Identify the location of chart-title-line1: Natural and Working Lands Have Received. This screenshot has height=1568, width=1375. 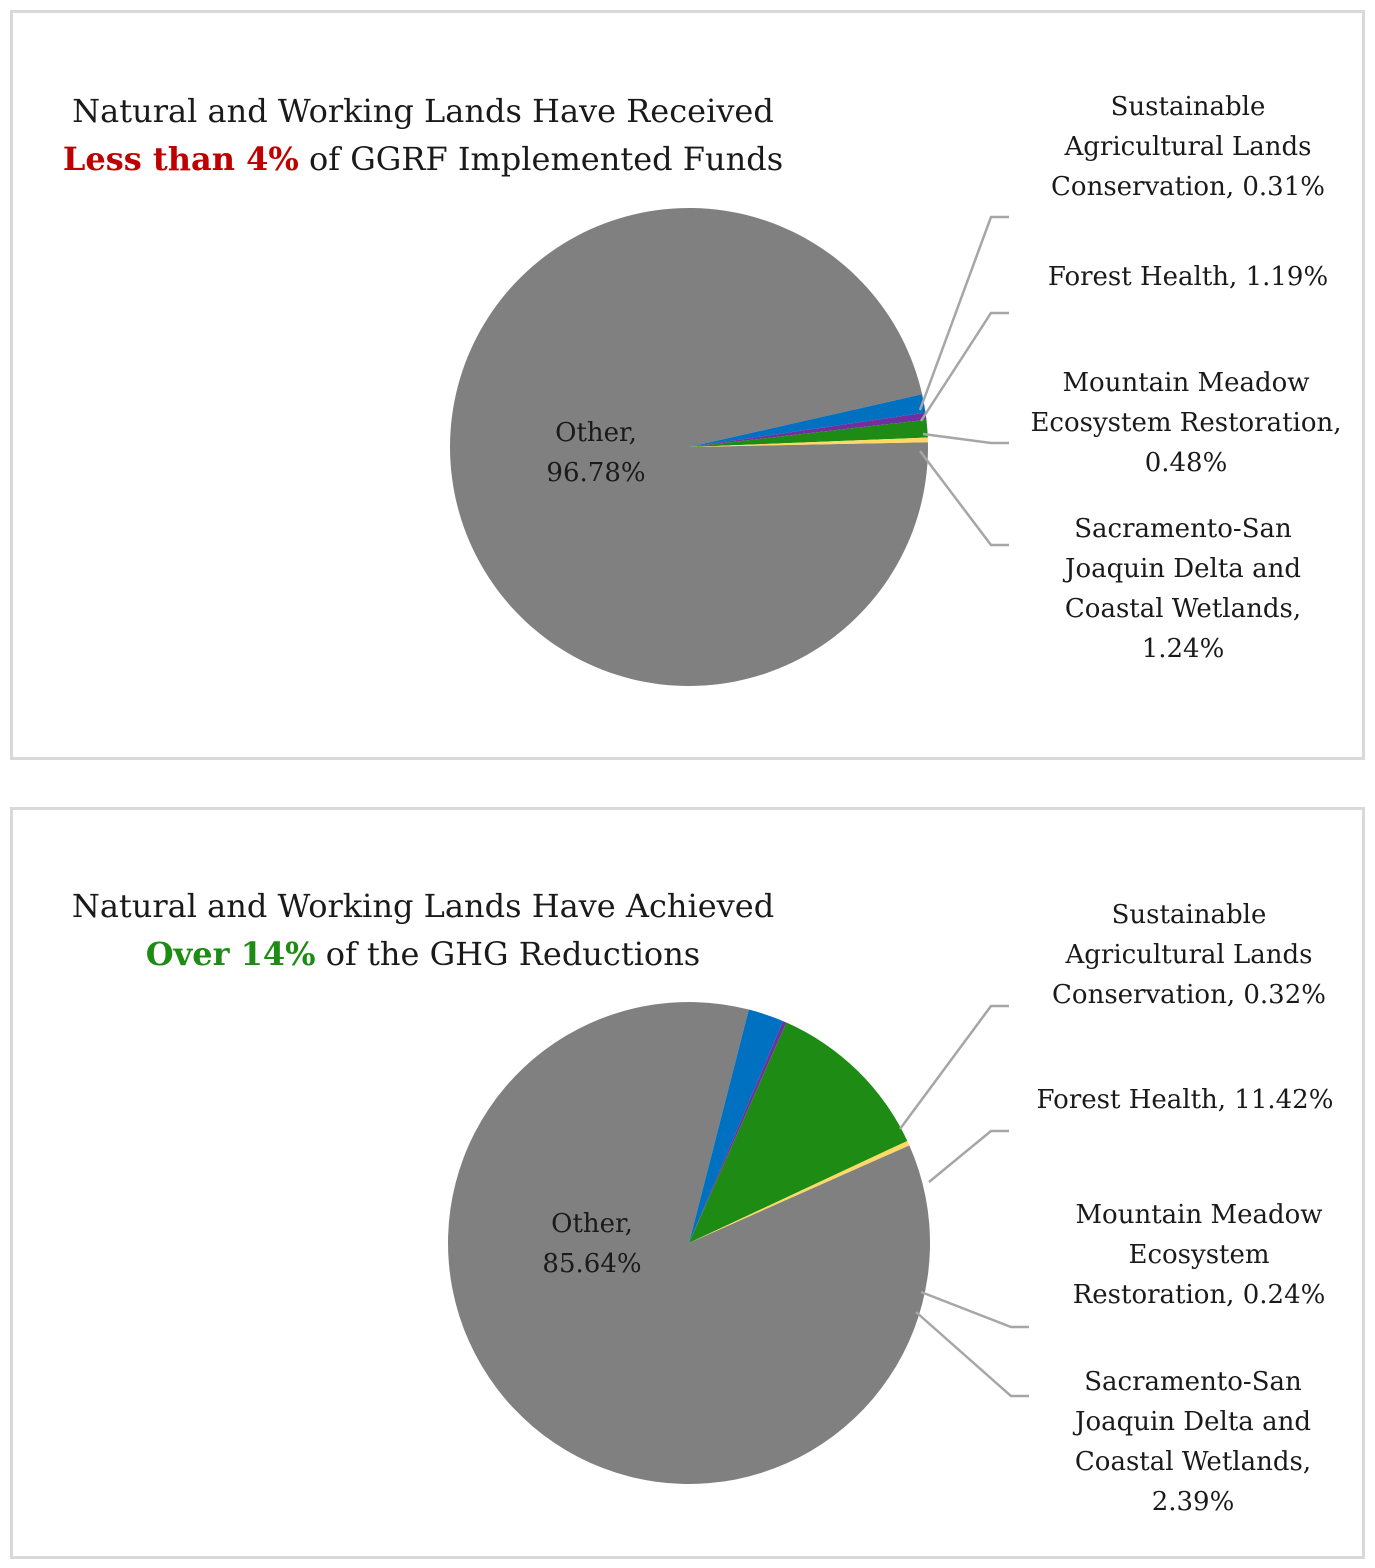
(423, 111).